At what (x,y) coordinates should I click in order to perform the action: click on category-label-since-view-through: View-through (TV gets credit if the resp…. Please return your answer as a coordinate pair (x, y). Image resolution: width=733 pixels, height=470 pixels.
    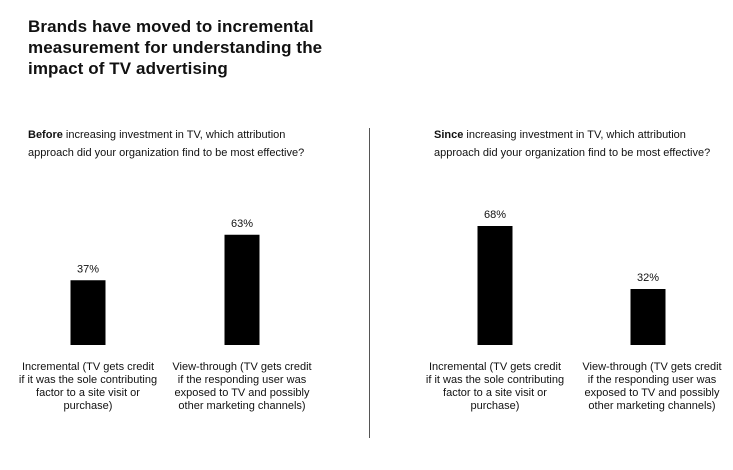
    Looking at the image, I should click on (652, 386).